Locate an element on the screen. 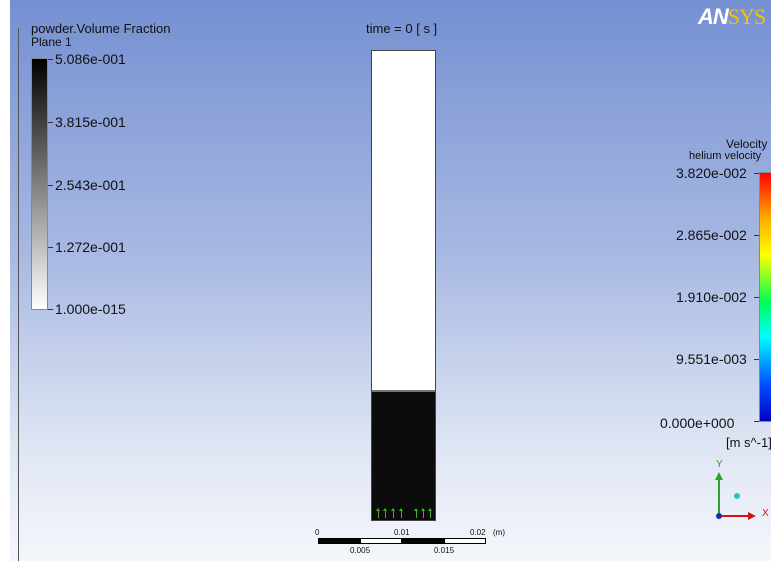  frame-border is located at coordinates (18, 294).